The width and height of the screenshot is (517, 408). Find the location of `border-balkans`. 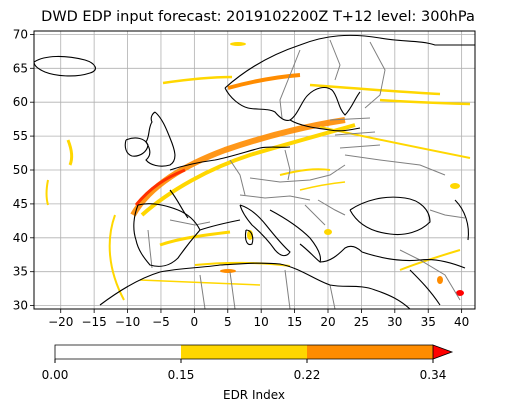

border-balkans is located at coordinates (325, 212).